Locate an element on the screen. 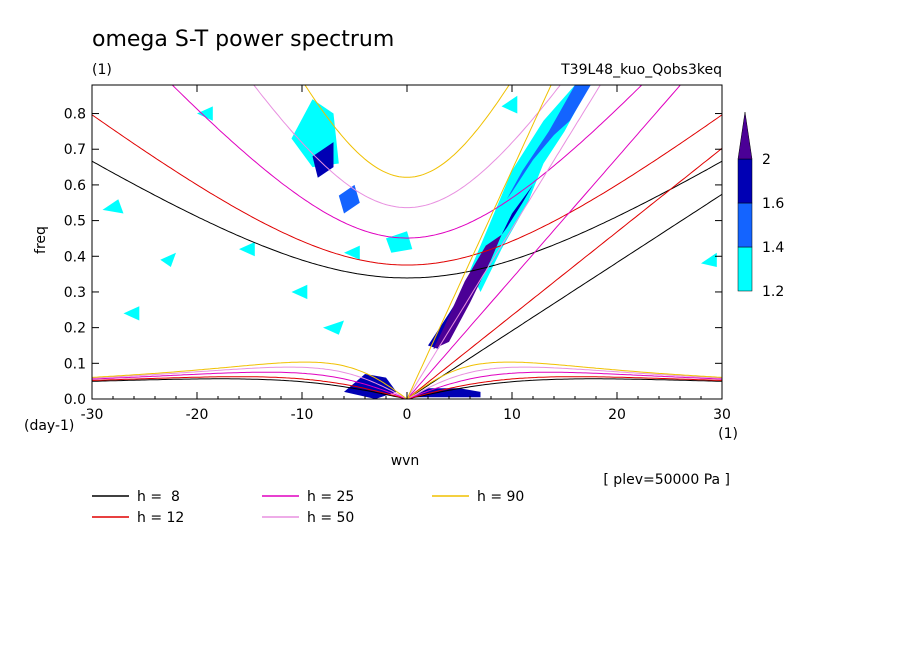  y-units-label: (day-1) is located at coordinates (49, 426).